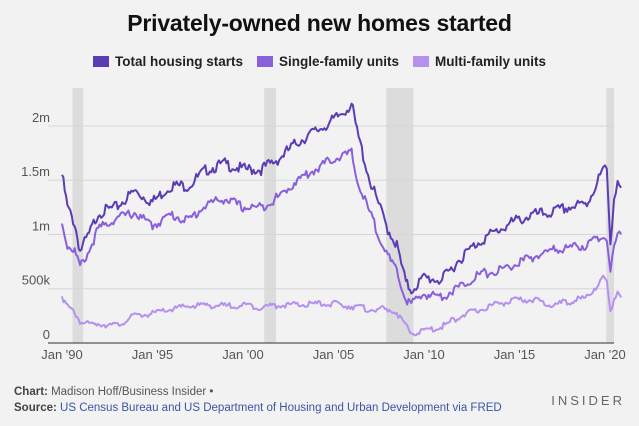 This screenshot has width=639, height=426. Describe the element at coordinates (605, 354) in the screenshot. I see `x-tick-label: Jan '20` at that location.